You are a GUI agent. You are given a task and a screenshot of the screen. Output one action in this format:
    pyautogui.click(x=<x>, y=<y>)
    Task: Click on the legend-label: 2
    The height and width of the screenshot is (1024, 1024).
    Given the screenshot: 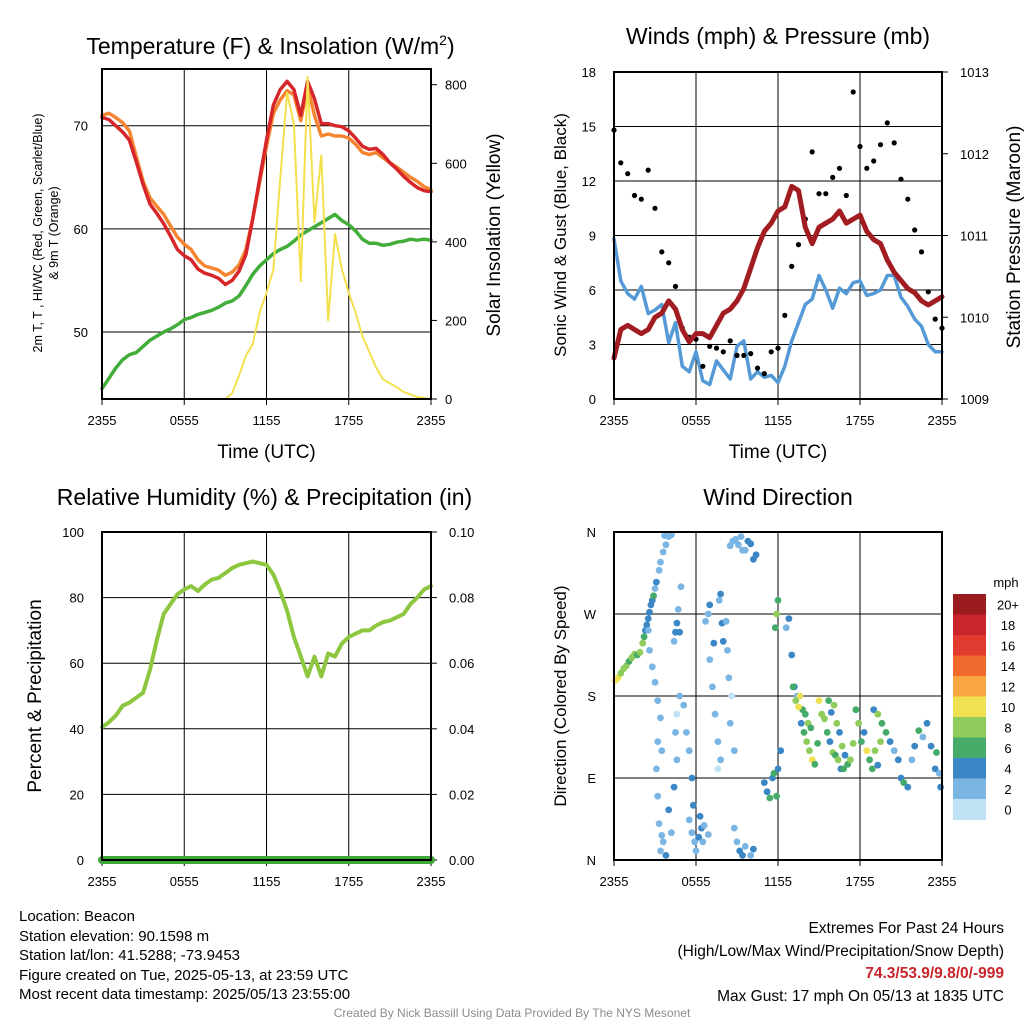 What is the action you would take?
    pyautogui.click(x=1007, y=789)
    